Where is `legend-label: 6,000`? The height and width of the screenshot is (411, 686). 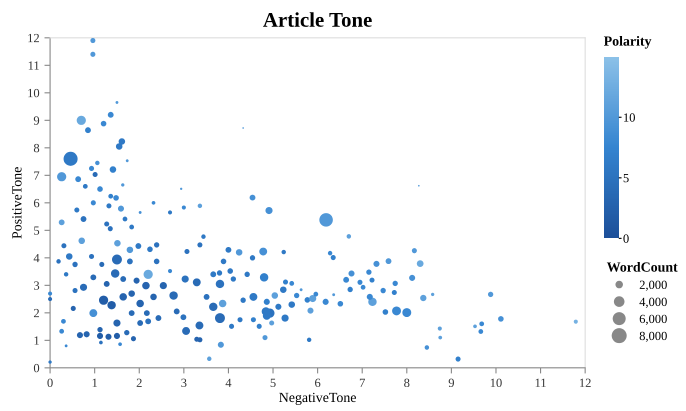 legend-label: 6,000 is located at coordinates (653, 319).